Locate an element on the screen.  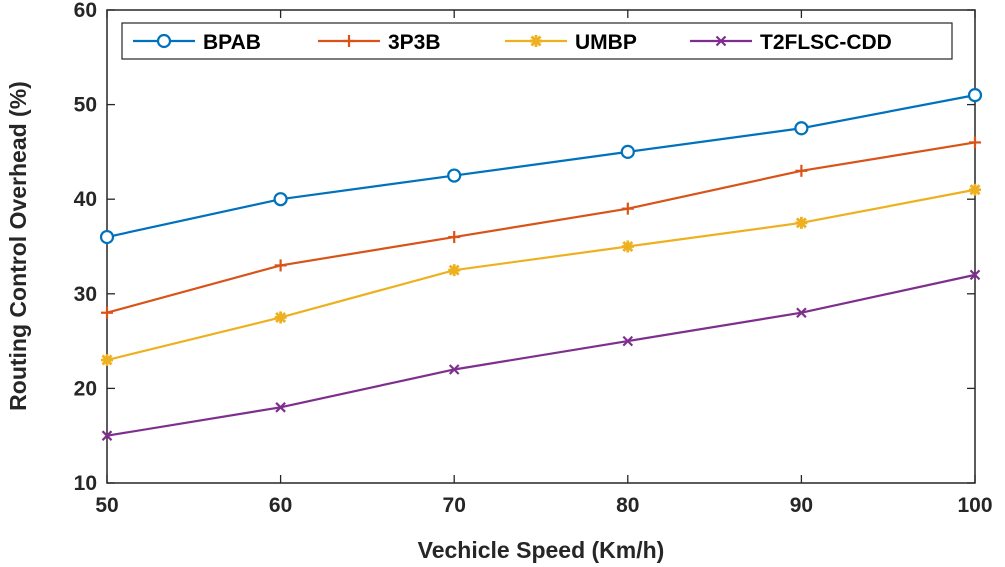
x-tick-label: 60 is located at coordinates (280, 505).